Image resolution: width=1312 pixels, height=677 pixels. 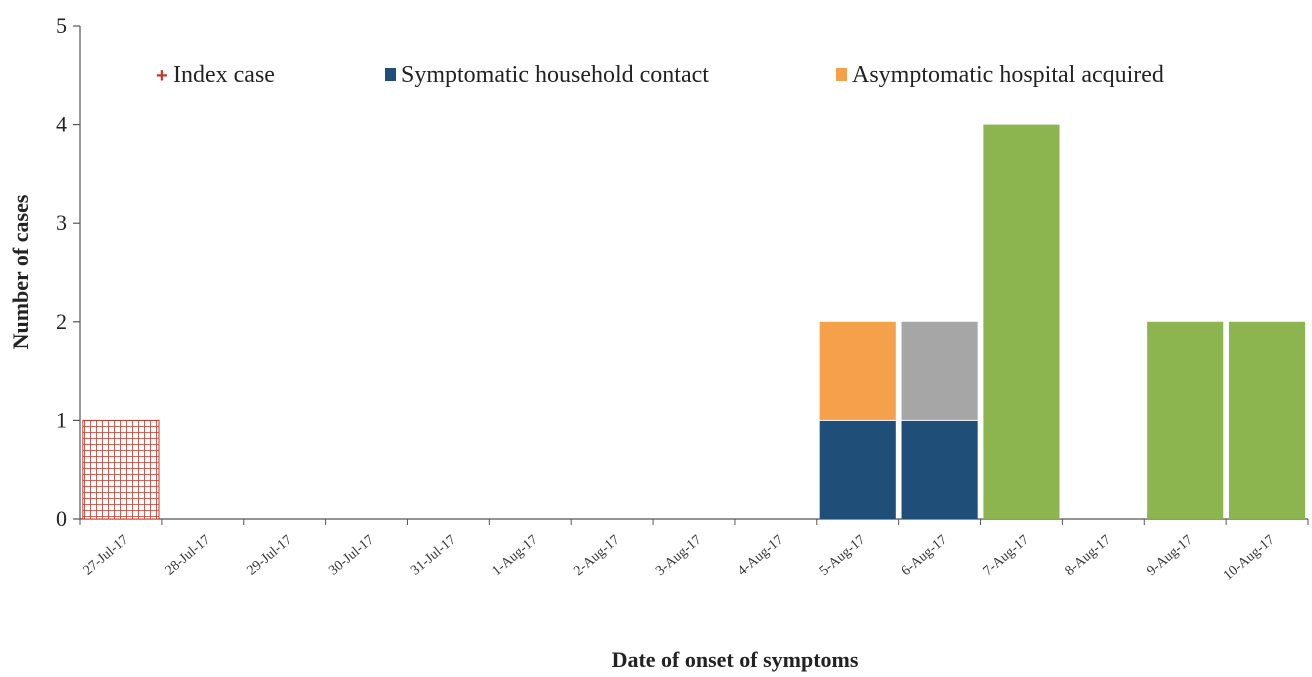 What do you see at coordinates (735, 659) in the screenshot?
I see `x-axis-title: Date of onset of symptoms` at bounding box center [735, 659].